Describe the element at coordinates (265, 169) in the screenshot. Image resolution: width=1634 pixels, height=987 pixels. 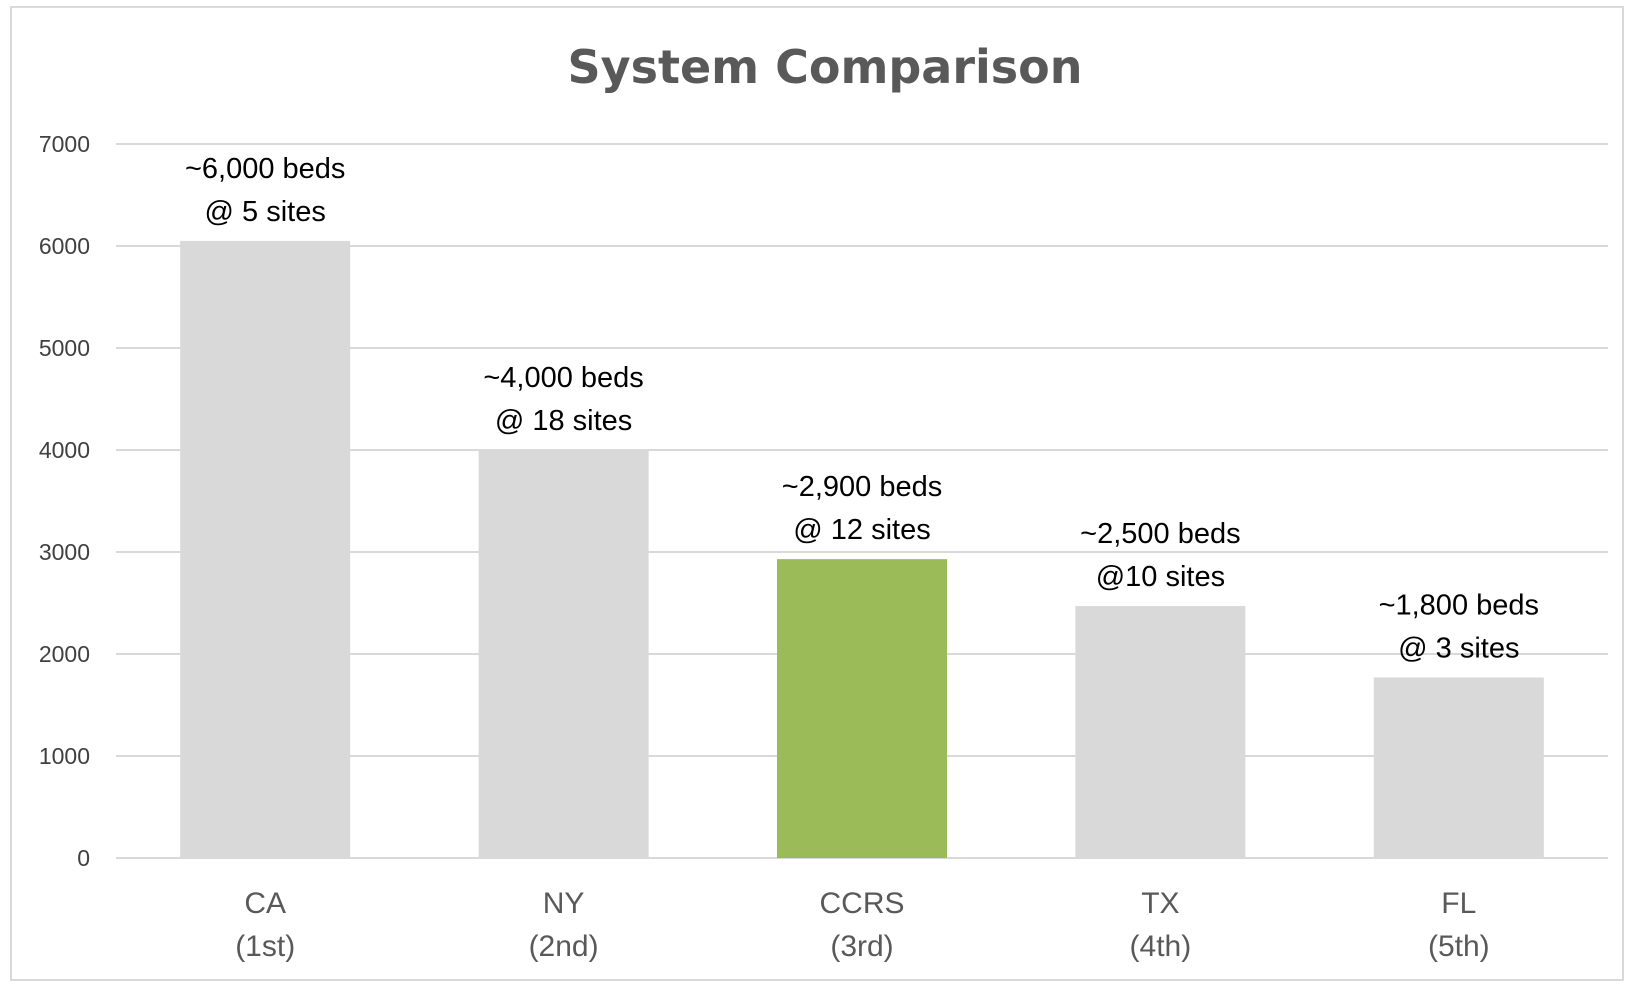
I see `data-label-beds: ~6,000 beds` at that location.